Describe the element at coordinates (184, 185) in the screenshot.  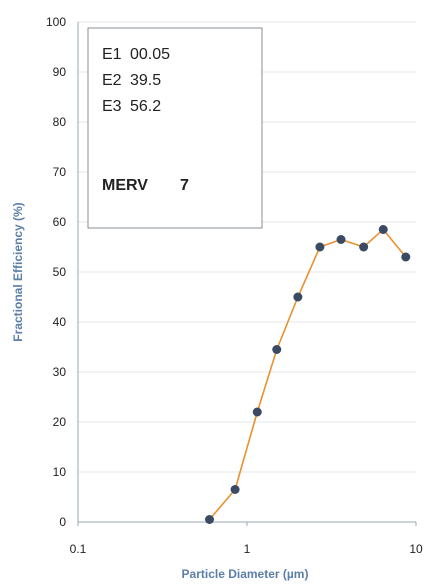
I see `annotation-merv-value: 7` at that location.